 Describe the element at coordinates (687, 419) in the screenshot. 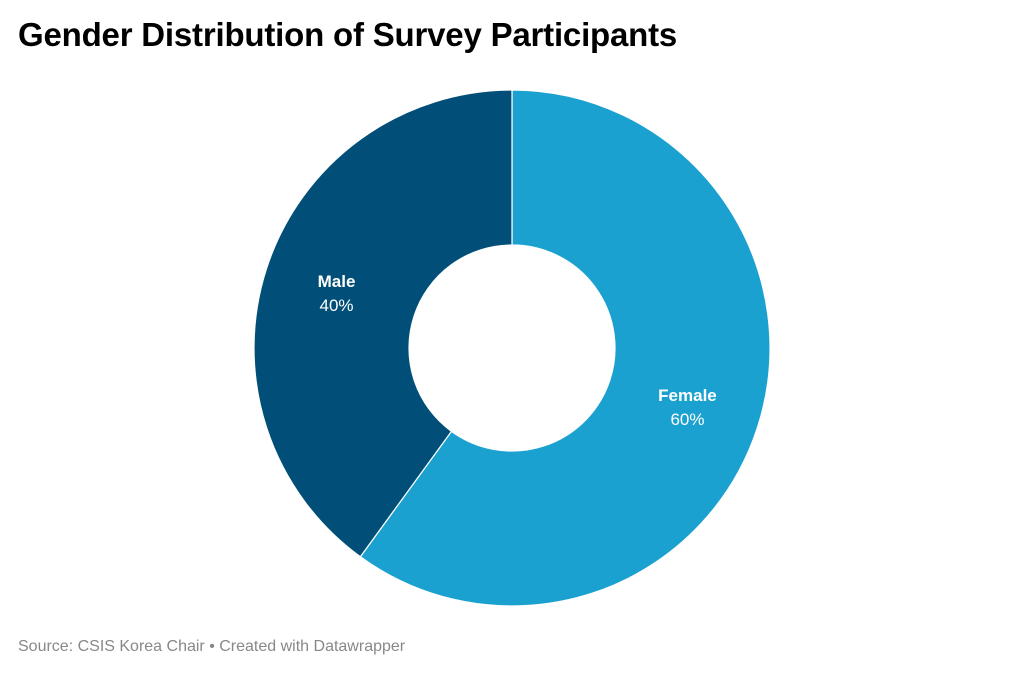

I see `slice-value-female: 60%` at that location.